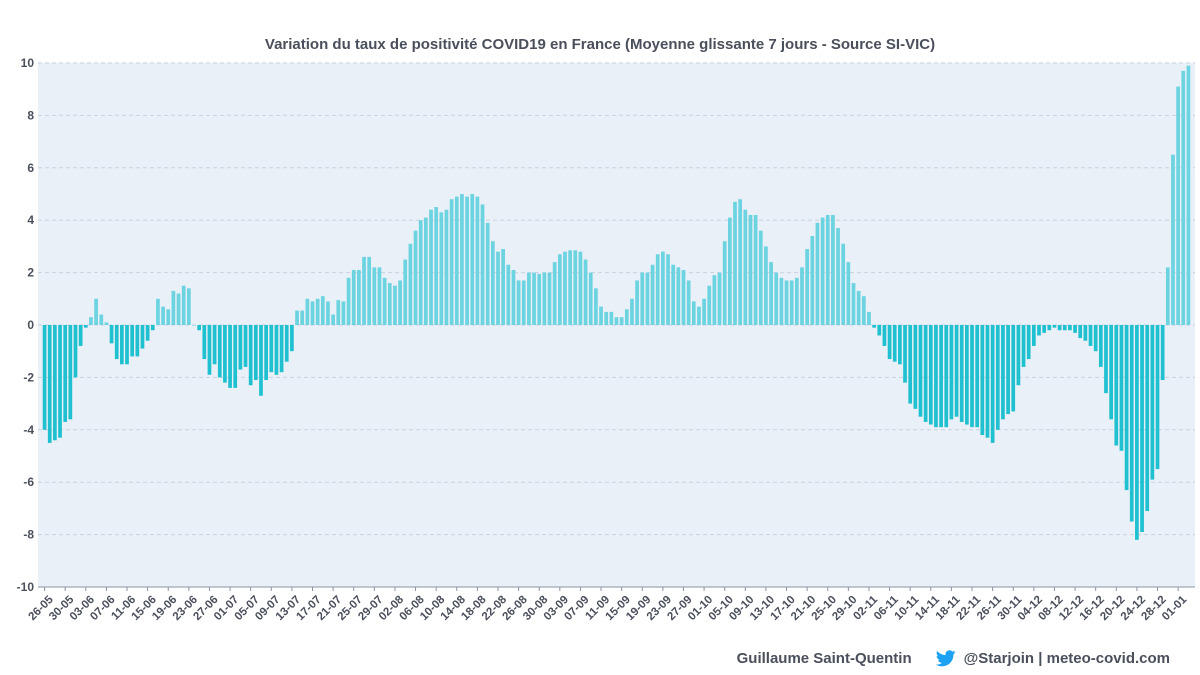 Image resolution: width=1200 pixels, height=675 pixels. Describe the element at coordinates (30, 220) in the screenshot. I see `y-tick-label: 4` at that location.